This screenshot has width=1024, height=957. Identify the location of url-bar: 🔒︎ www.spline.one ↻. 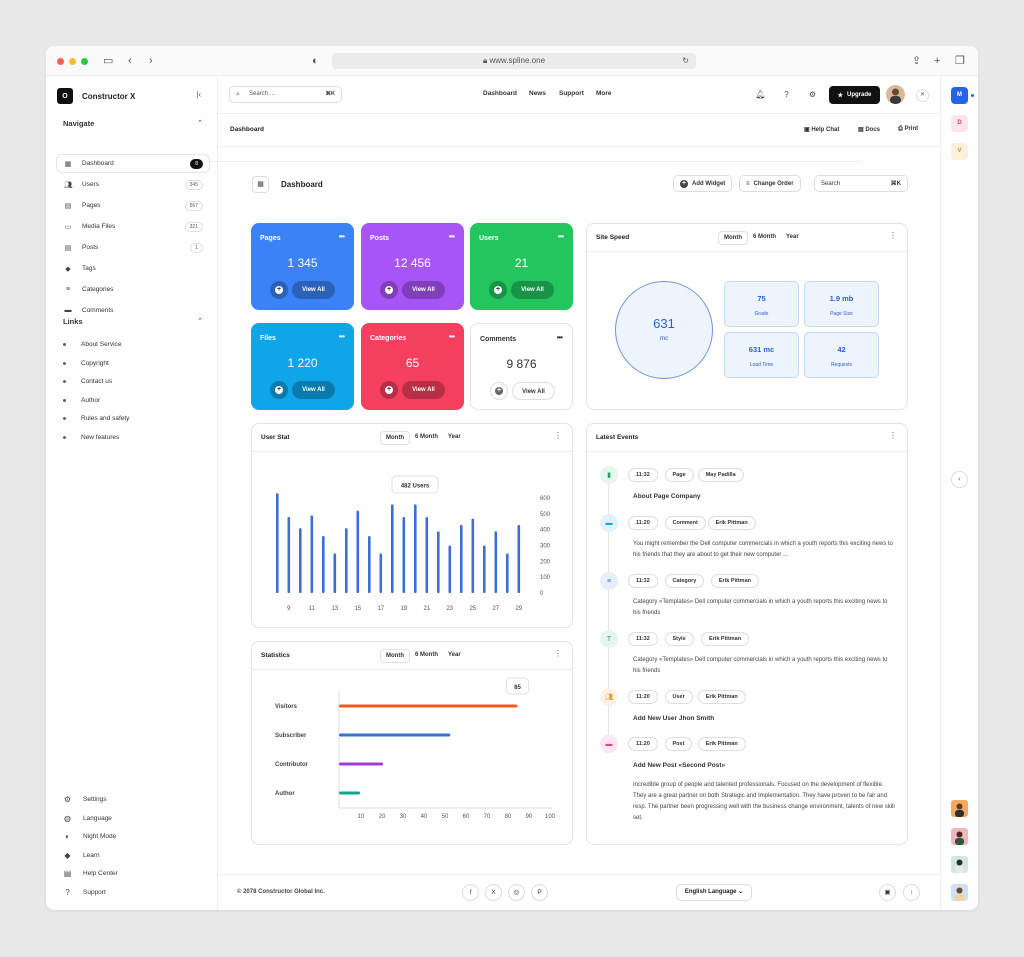
(514, 61).